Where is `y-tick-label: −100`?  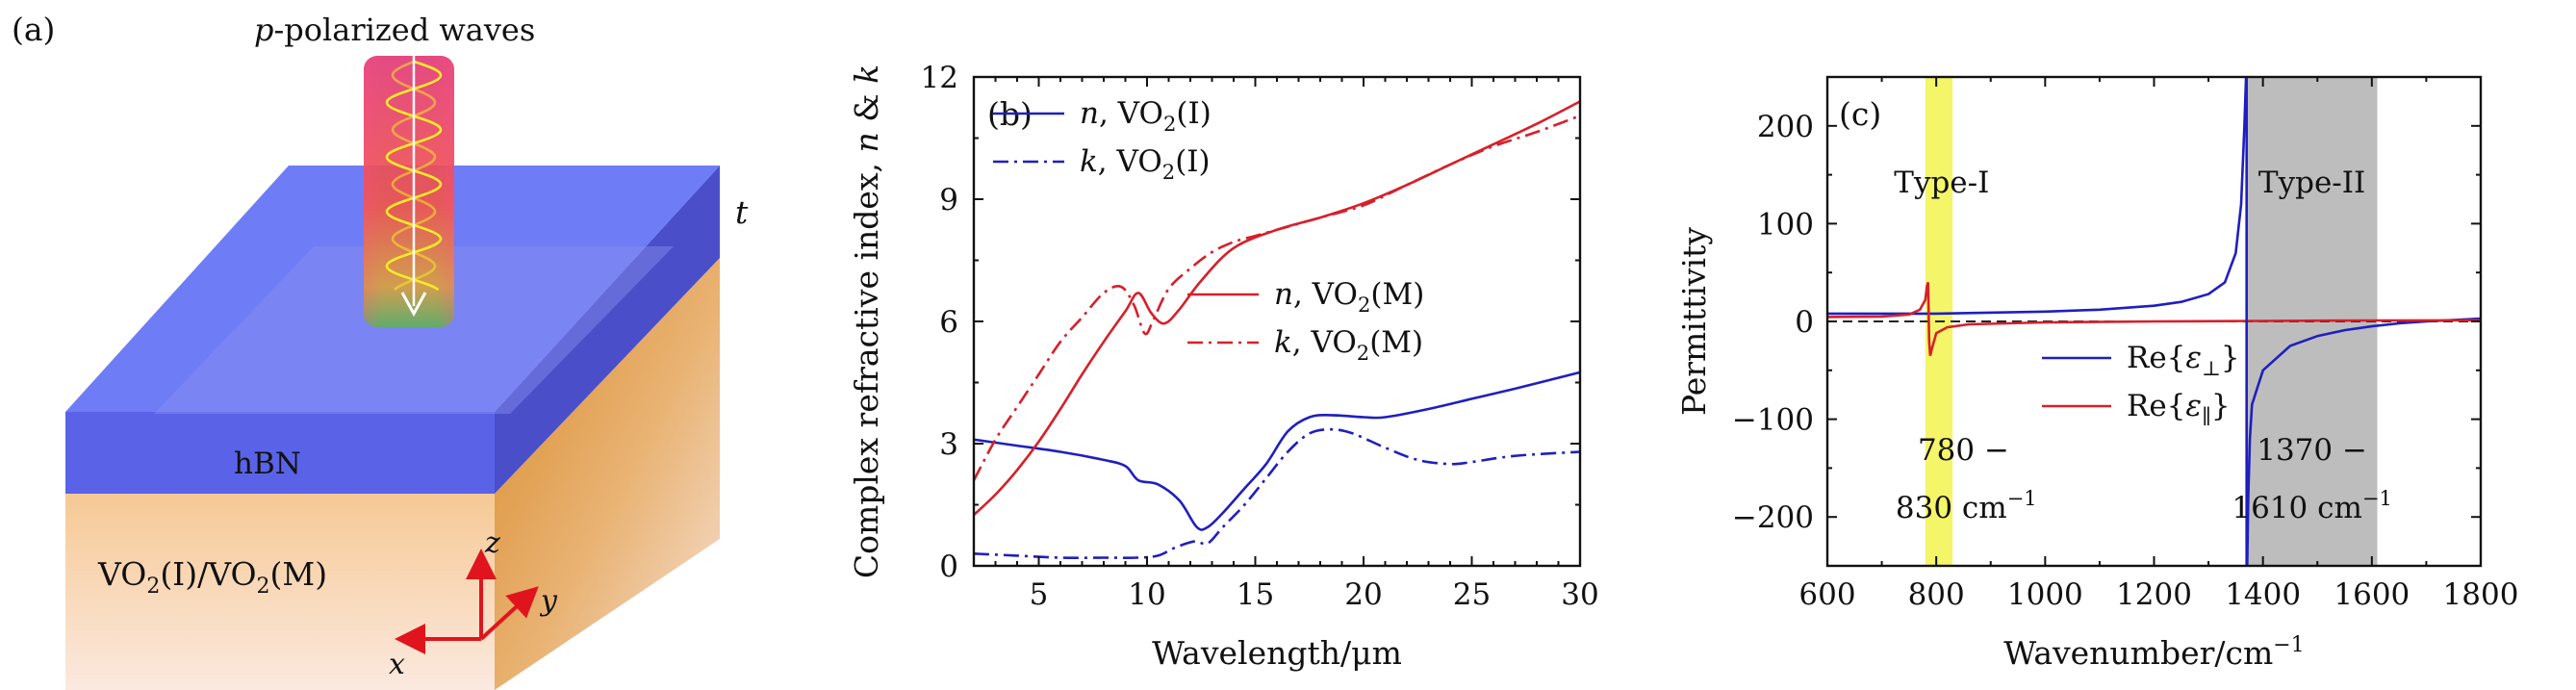
y-tick-label: −100 is located at coordinates (1773, 420).